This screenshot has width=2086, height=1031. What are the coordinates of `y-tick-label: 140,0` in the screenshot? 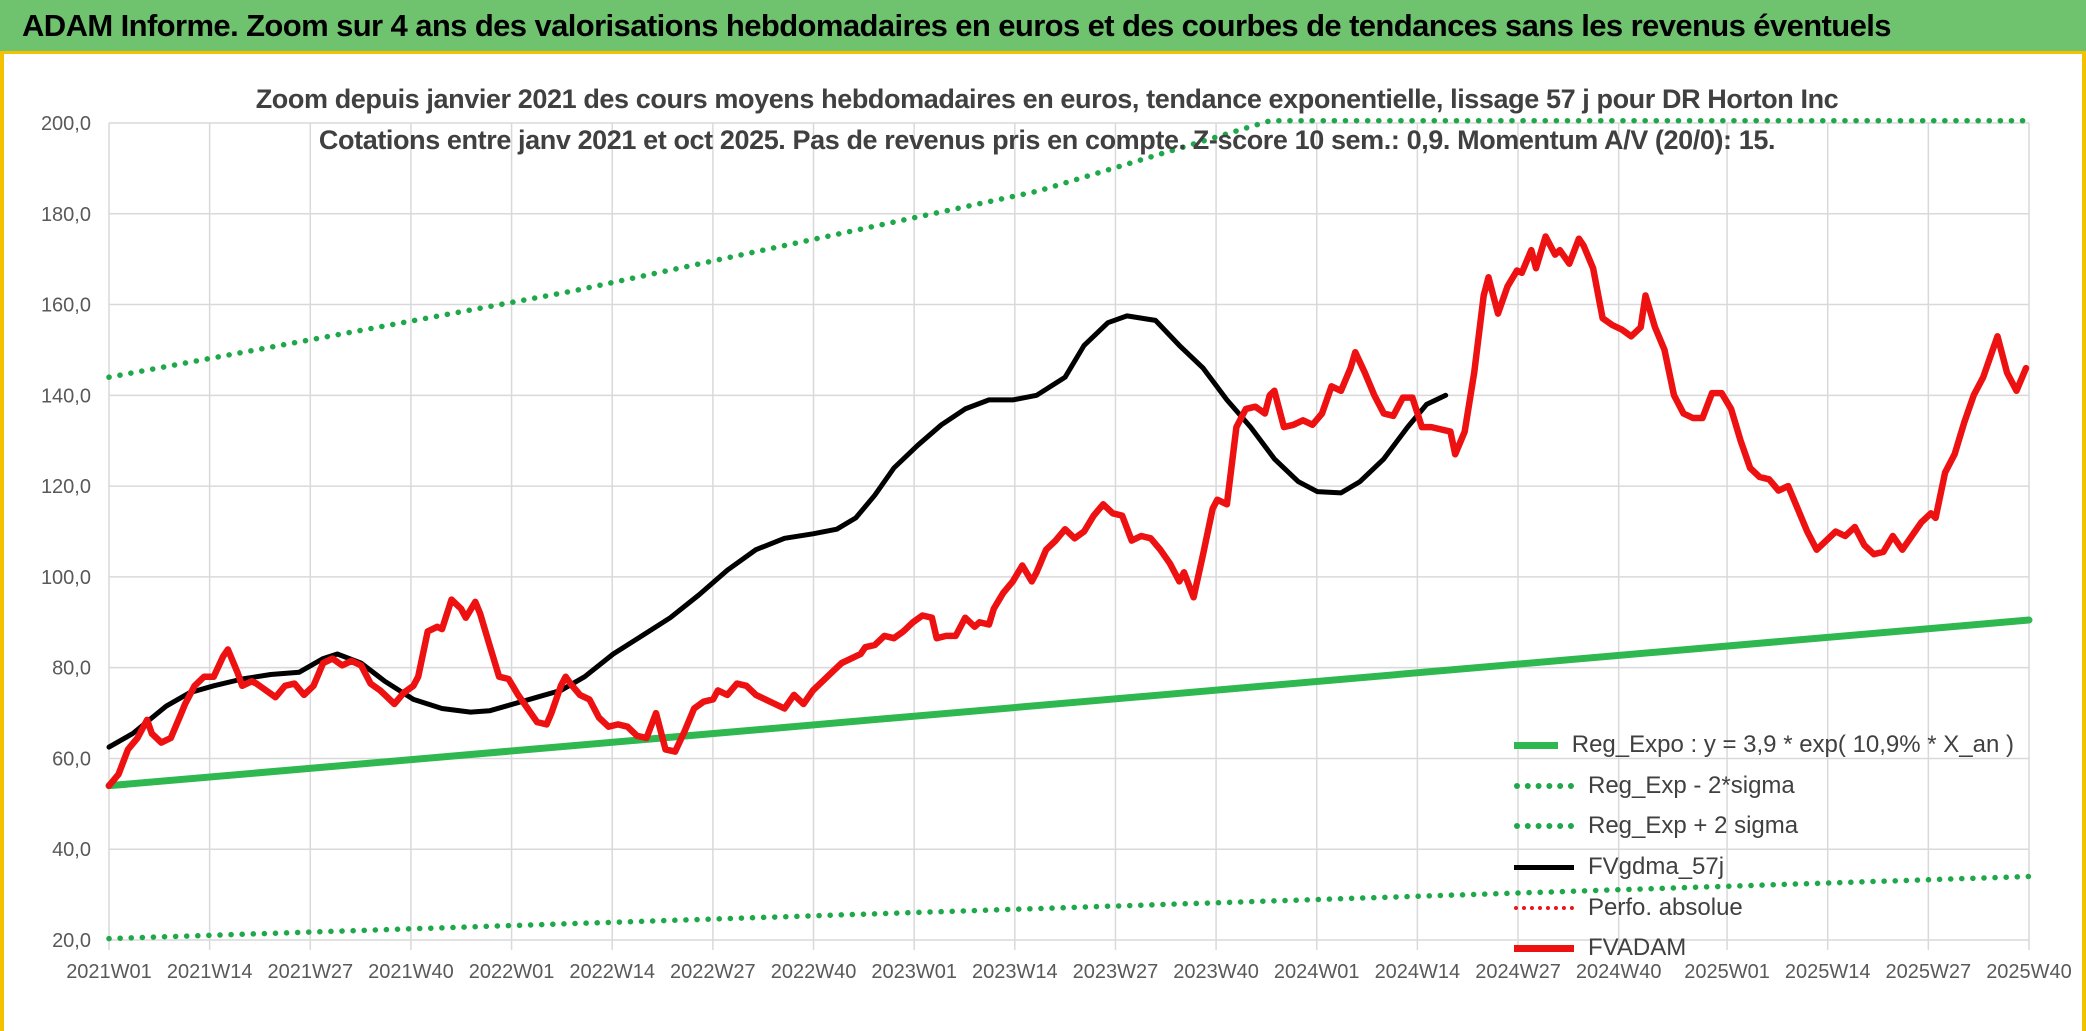 It's located at (66, 396).